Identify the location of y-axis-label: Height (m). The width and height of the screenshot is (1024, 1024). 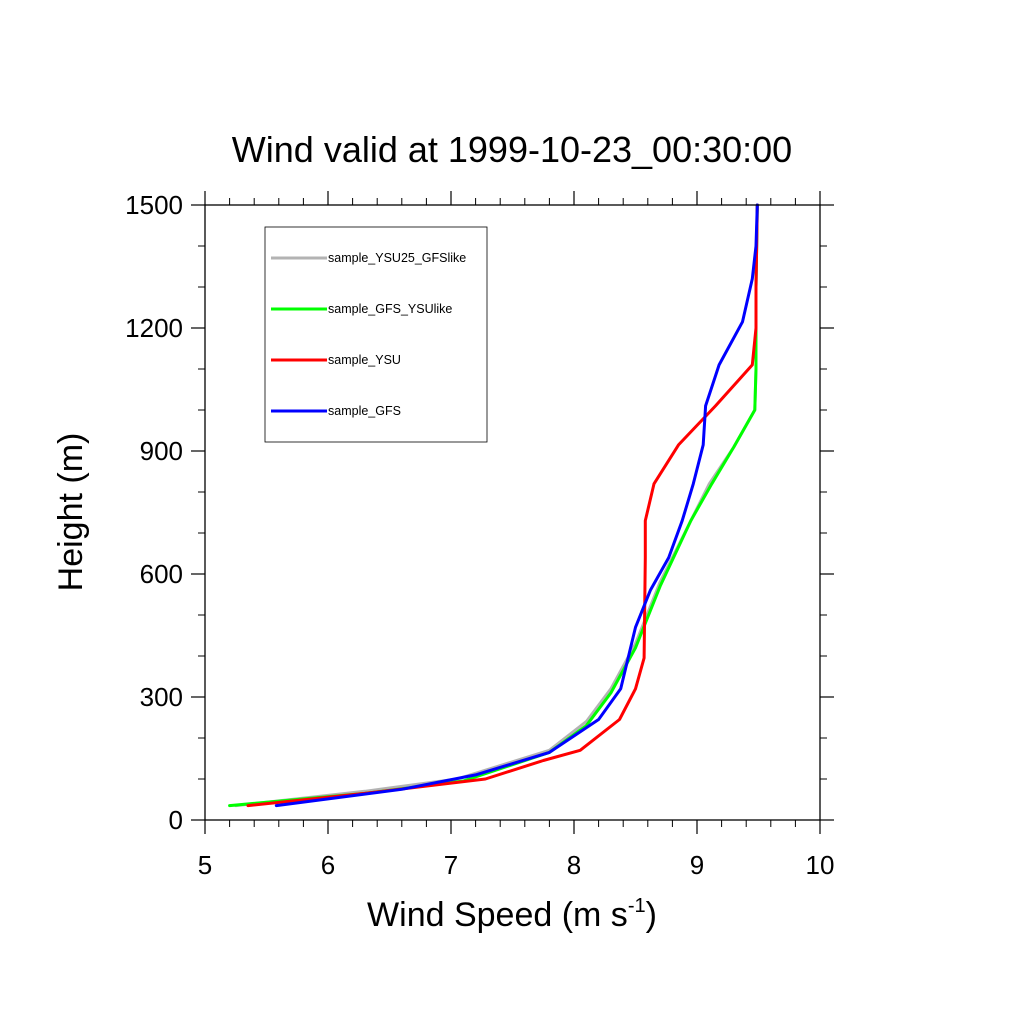
(71, 512).